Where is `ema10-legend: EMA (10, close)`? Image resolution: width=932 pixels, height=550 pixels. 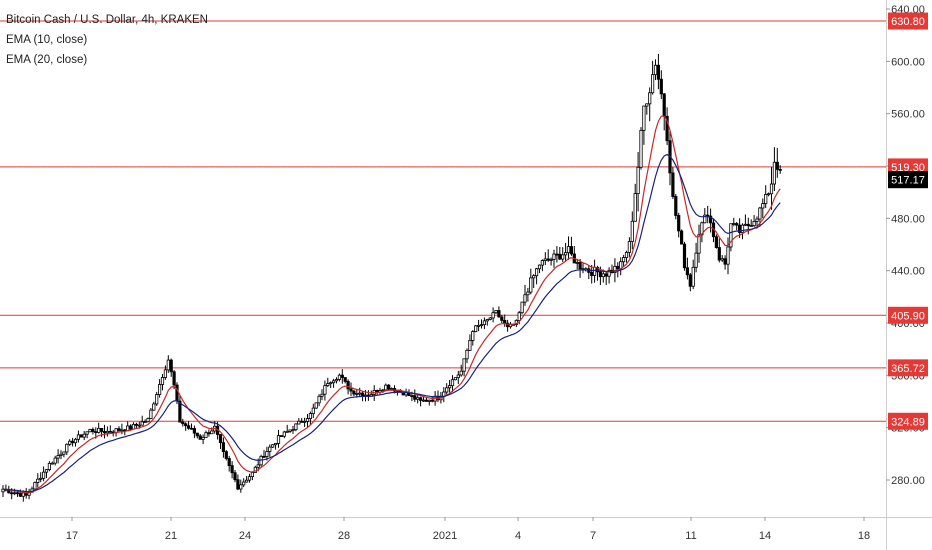 ema10-legend: EMA (10, close) is located at coordinates (47, 40).